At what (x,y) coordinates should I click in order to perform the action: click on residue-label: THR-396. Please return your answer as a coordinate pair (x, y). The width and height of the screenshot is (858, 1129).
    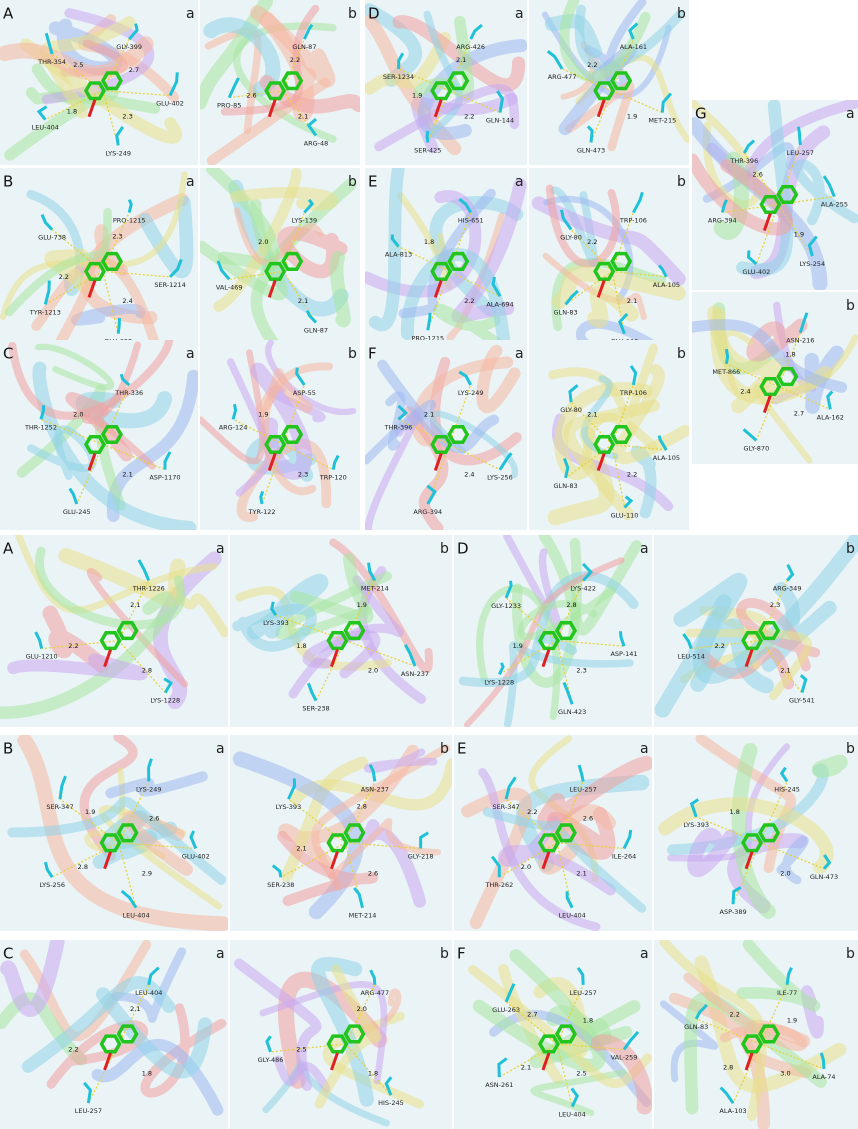
    Looking at the image, I should click on (398, 427).